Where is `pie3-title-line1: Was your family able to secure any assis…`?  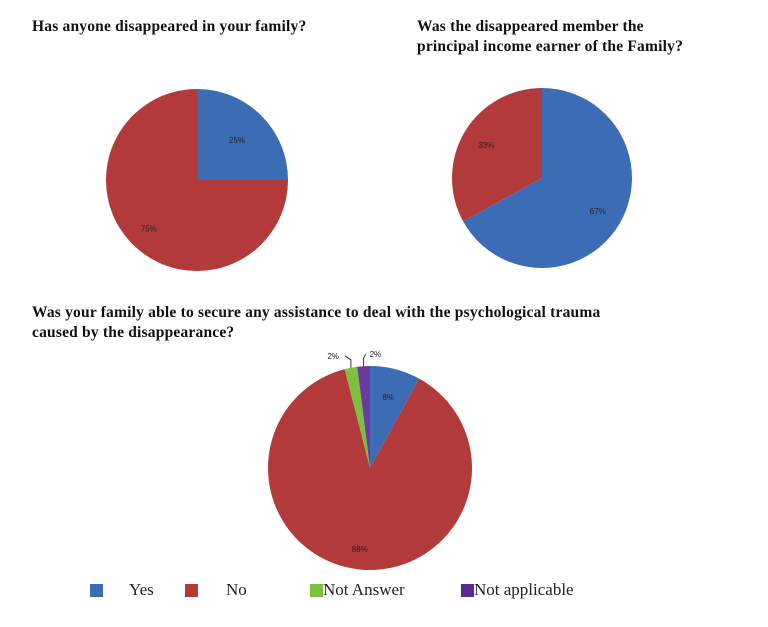
pie3-title-line1: Was your family able to secure any assis… is located at coordinates (316, 312).